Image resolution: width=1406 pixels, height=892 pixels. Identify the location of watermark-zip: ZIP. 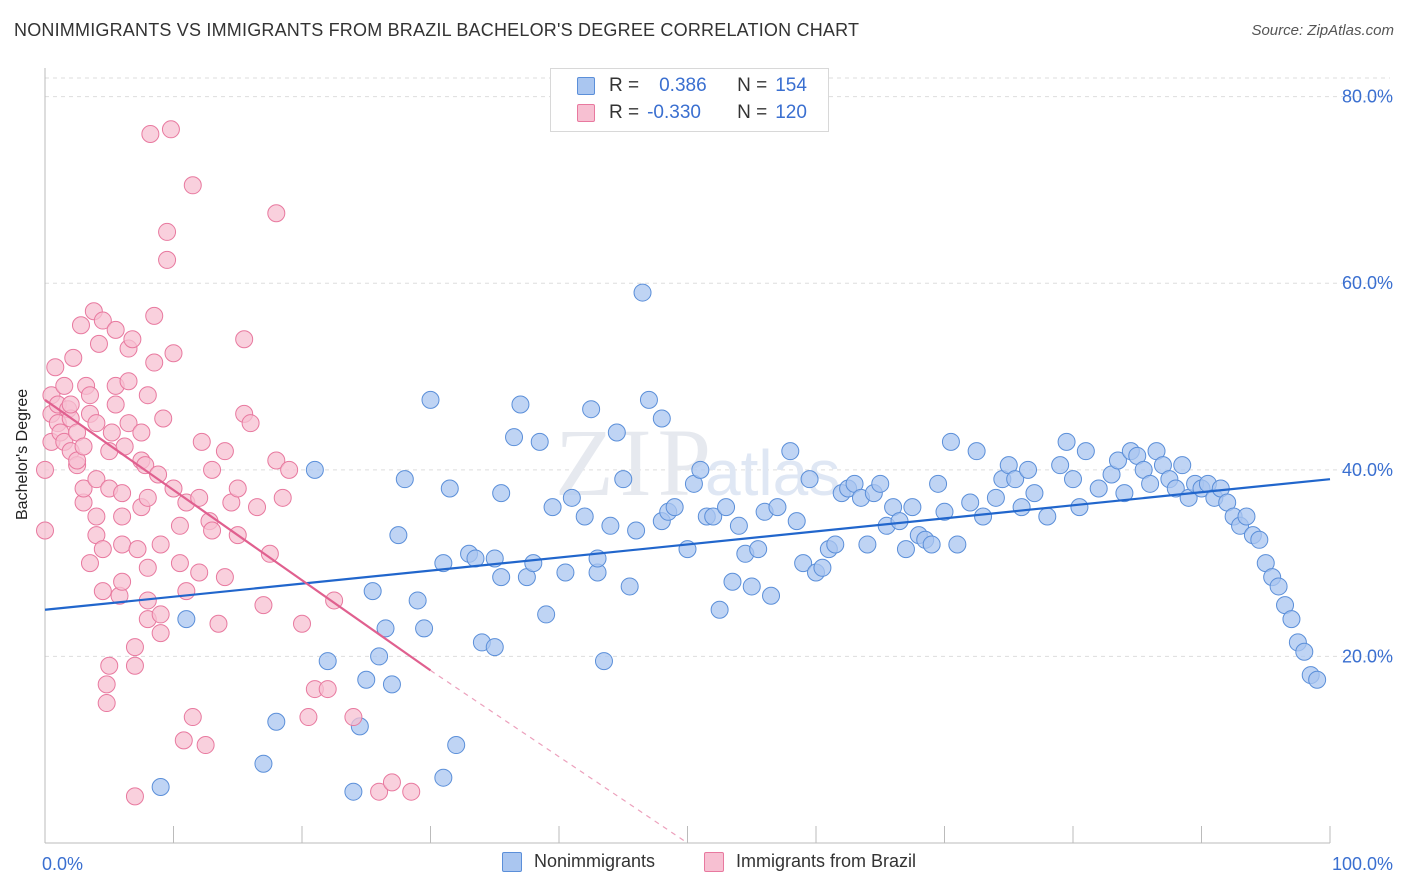
(636, 462).